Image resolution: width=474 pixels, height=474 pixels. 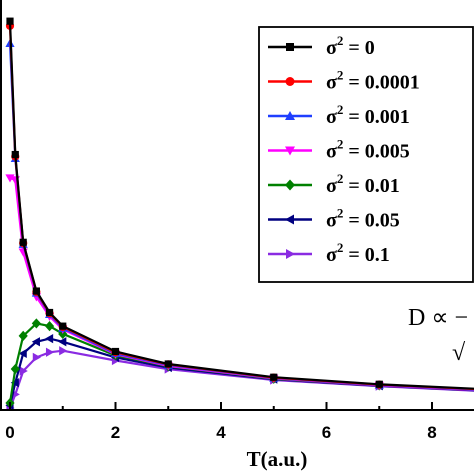 I want to click on x-tick-label: 4, so click(x=221, y=432).